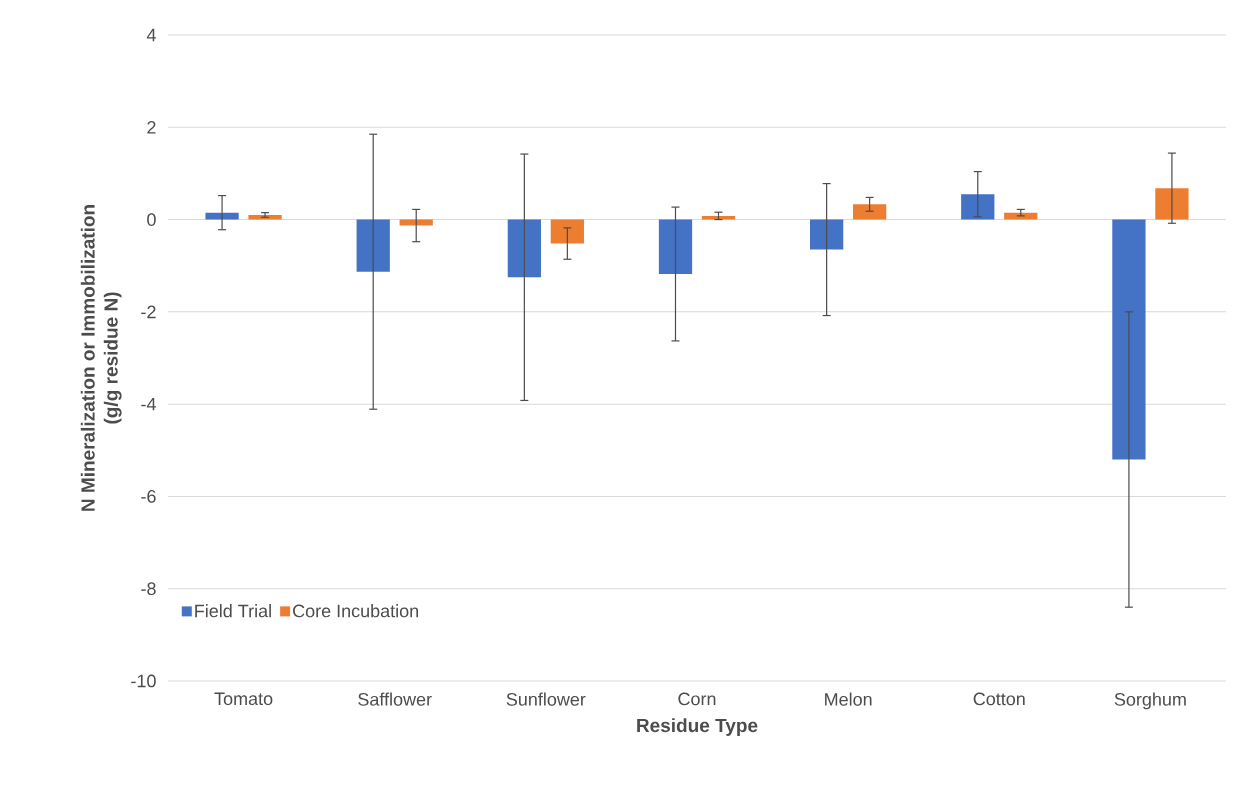 This screenshot has width=1255, height=798. I want to click on x-tick-label: Safflower, so click(395, 699).